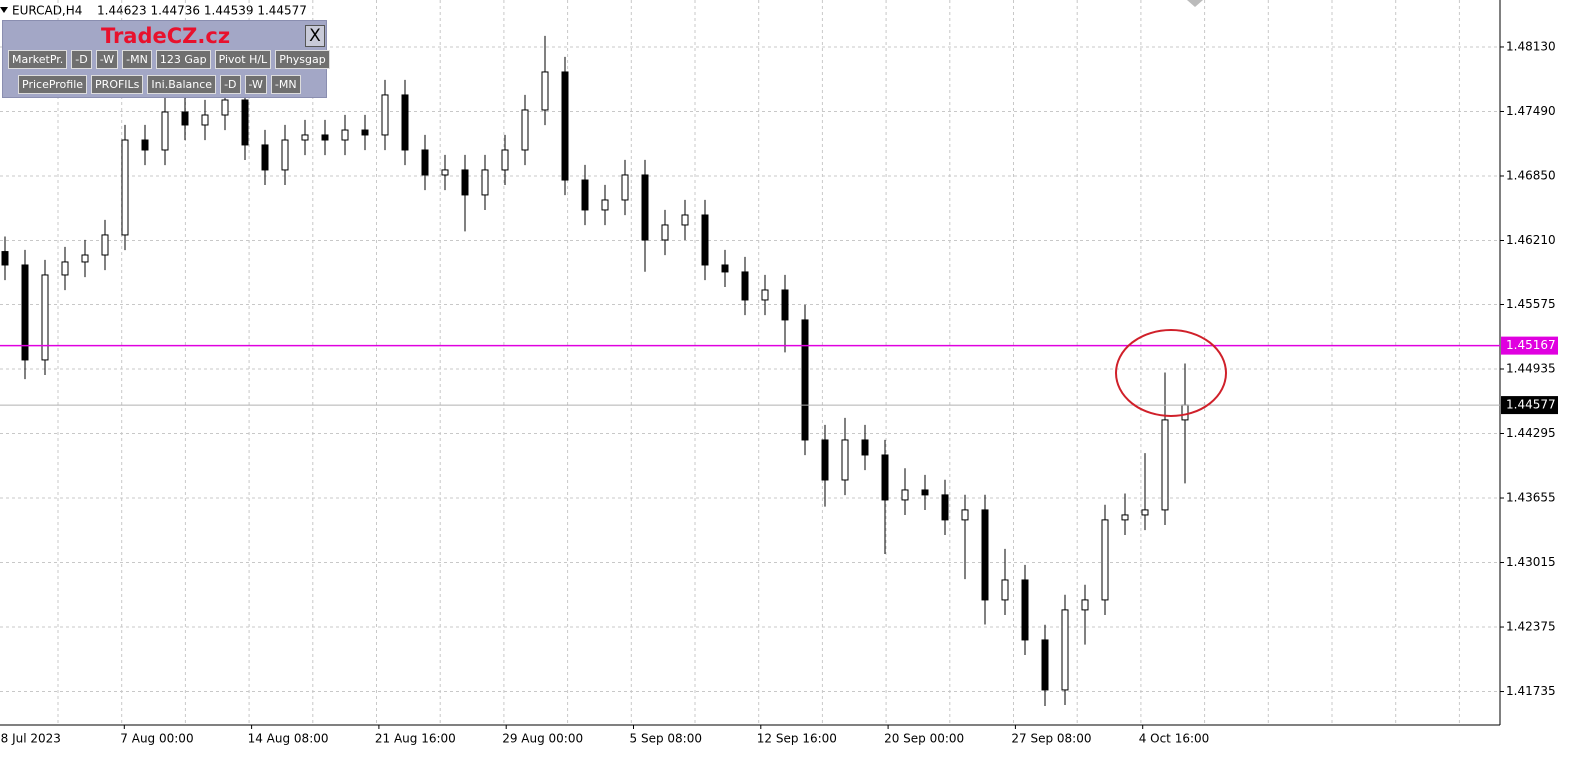 The height and width of the screenshot is (758, 1579). I want to click on y-tick-label: 1.48130, so click(1531, 46).